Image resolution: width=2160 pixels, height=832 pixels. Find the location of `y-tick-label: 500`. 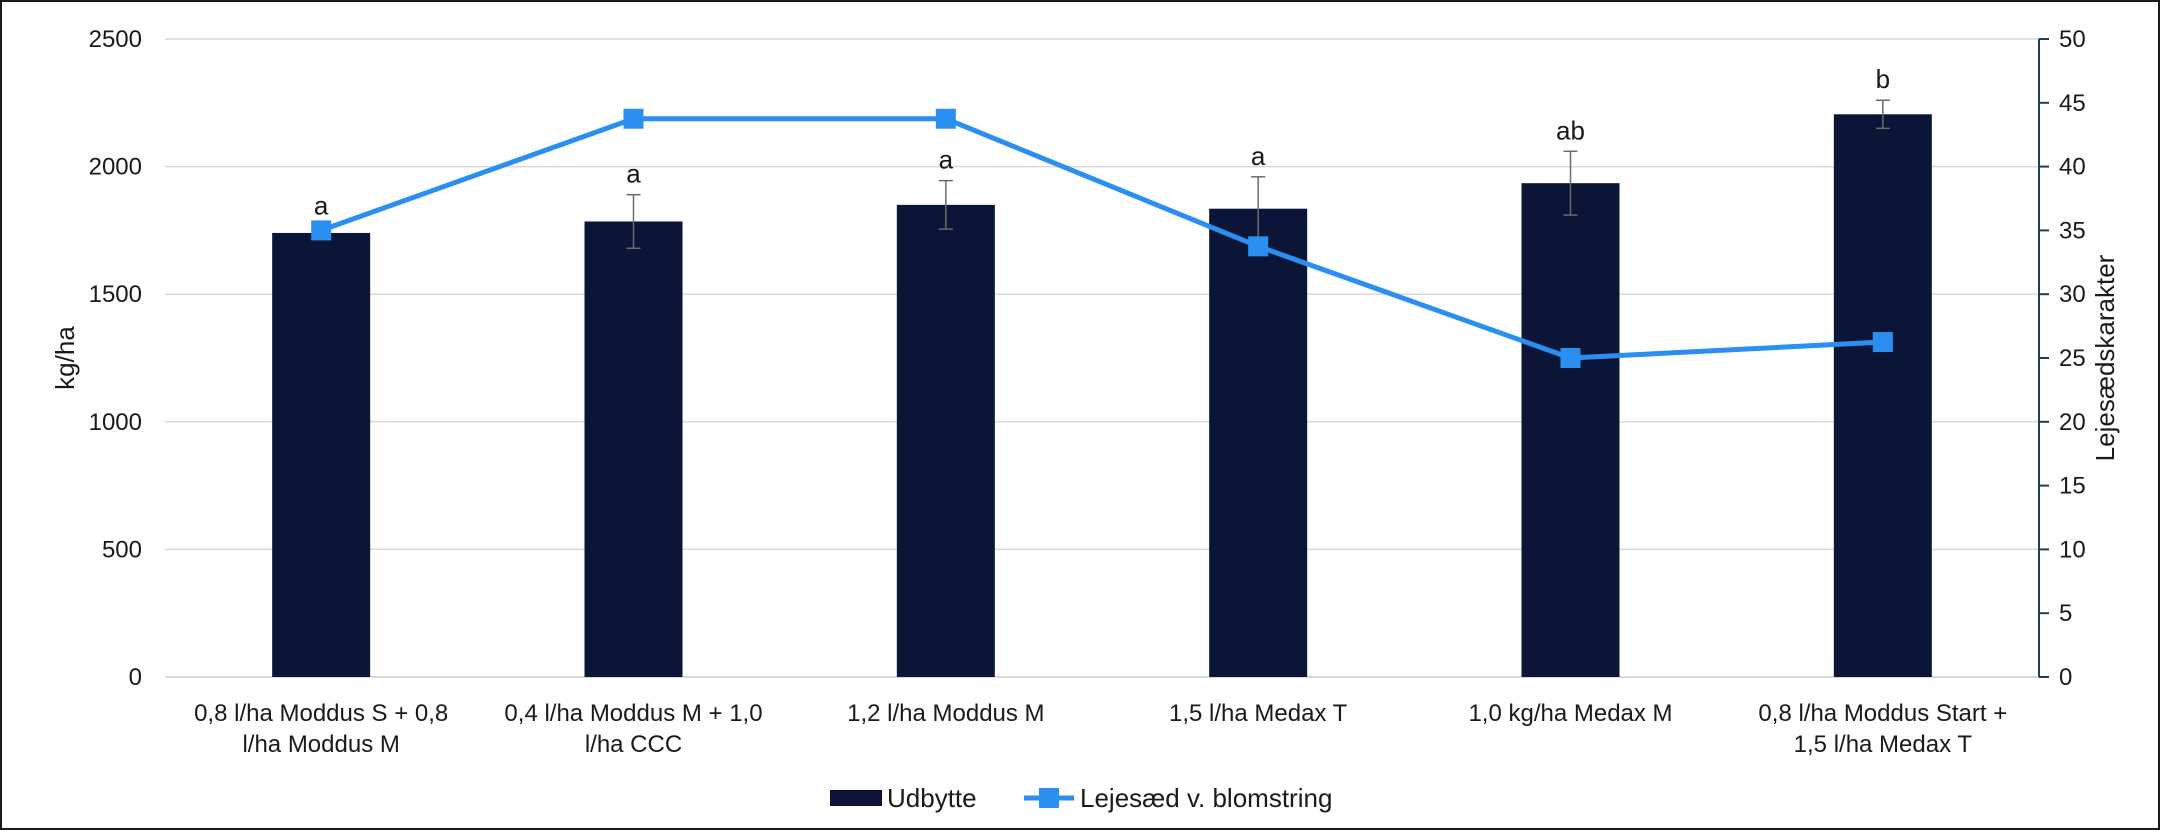

y-tick-label: 500 is located at coordinates (122, 549).